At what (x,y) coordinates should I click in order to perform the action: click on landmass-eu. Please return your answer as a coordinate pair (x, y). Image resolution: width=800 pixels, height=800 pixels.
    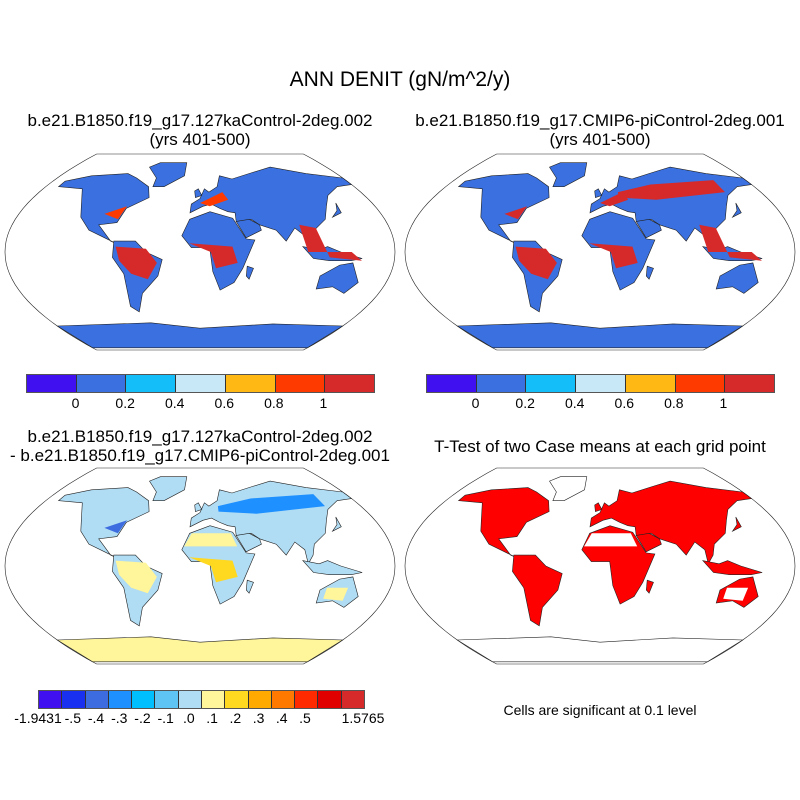
    Looking at the image, I should click on (671, 522).